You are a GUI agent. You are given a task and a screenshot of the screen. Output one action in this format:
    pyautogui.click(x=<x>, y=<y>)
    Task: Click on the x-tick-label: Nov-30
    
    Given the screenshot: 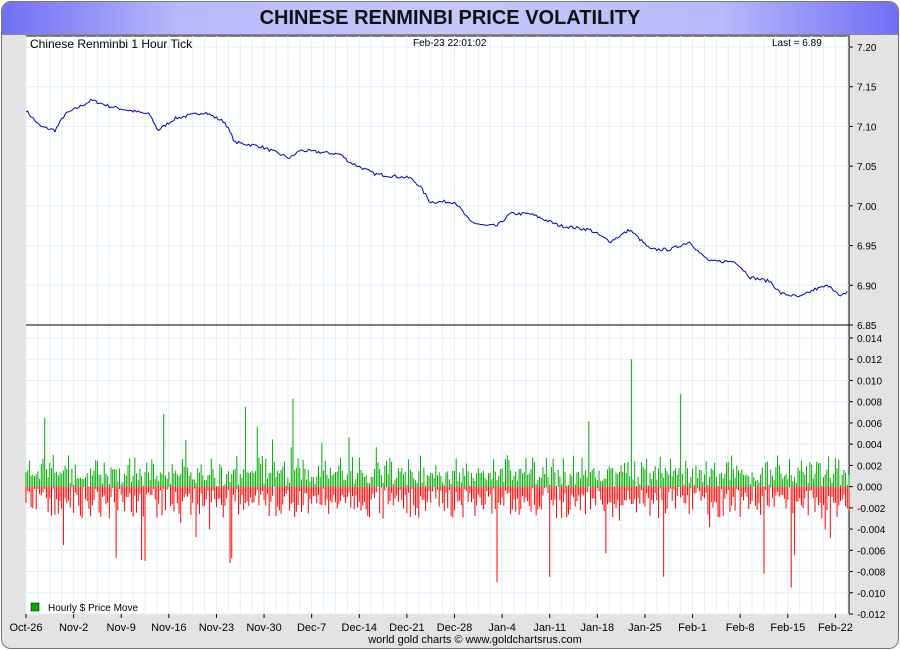 What is the action you would take?
    pyautogui.click(x=263, y=628)
    